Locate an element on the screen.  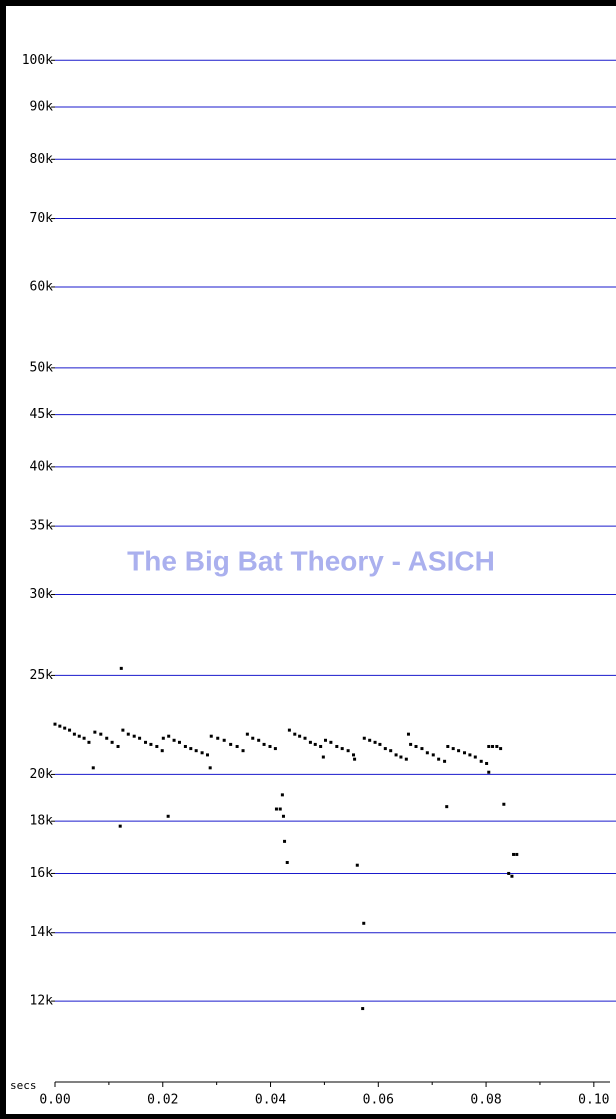
x-tick-label: 0.06 is located at coordinates (378, 1100).